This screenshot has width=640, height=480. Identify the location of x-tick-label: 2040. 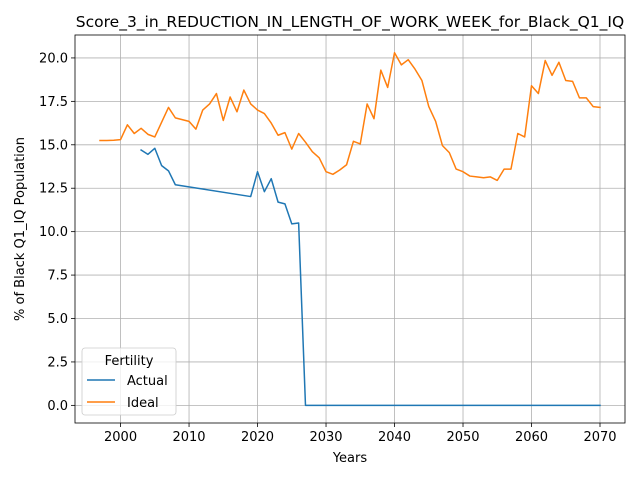
(394, 437).